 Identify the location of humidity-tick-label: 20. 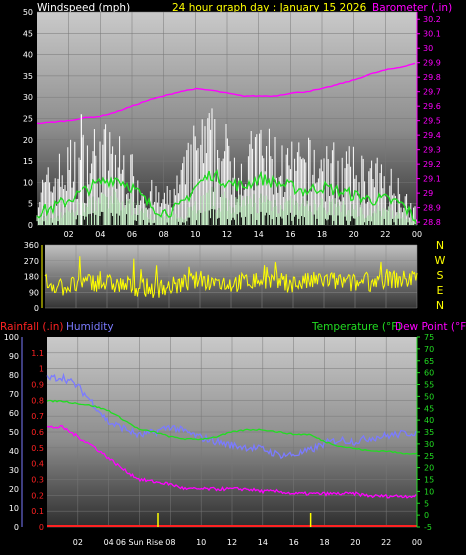
(14, 489).